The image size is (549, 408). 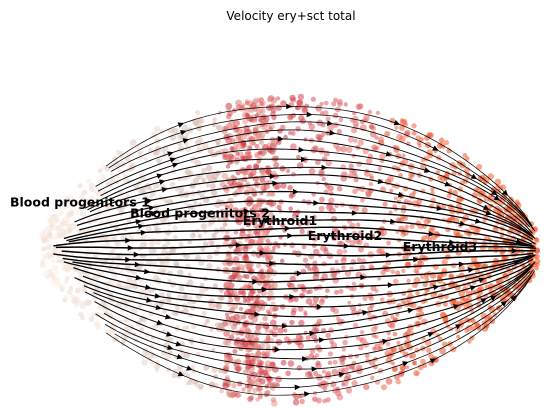 What do you see at coordinates (440, 246) in the screenshot?
I see `cluster-label-erythroid3: Erythroid3` at bounding box center [440, 246].